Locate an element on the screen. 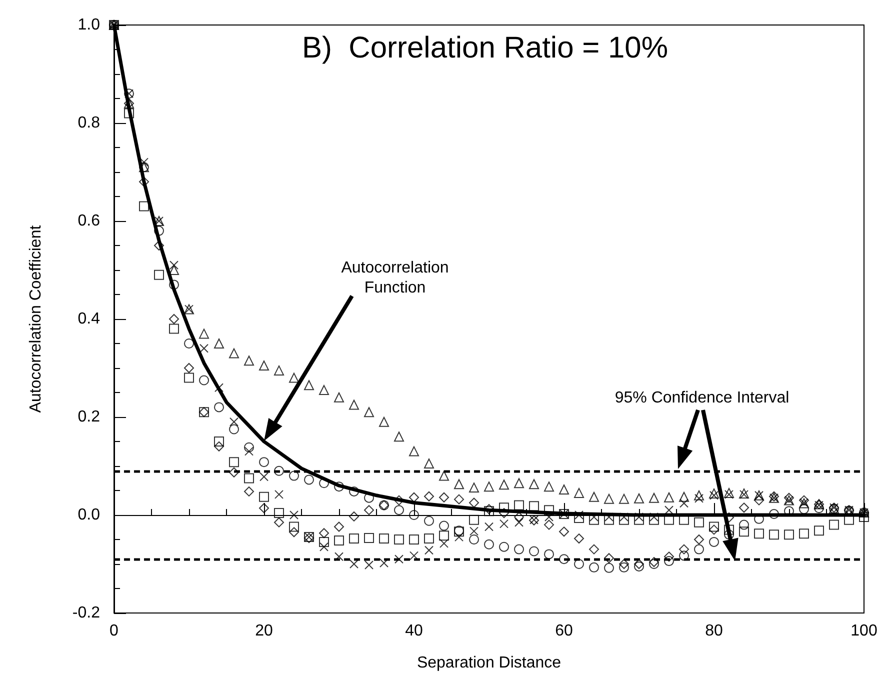 The height and width of the screenshot is (692, 891). y-tick-label: 0.0 is located at coordinates (89, 515).